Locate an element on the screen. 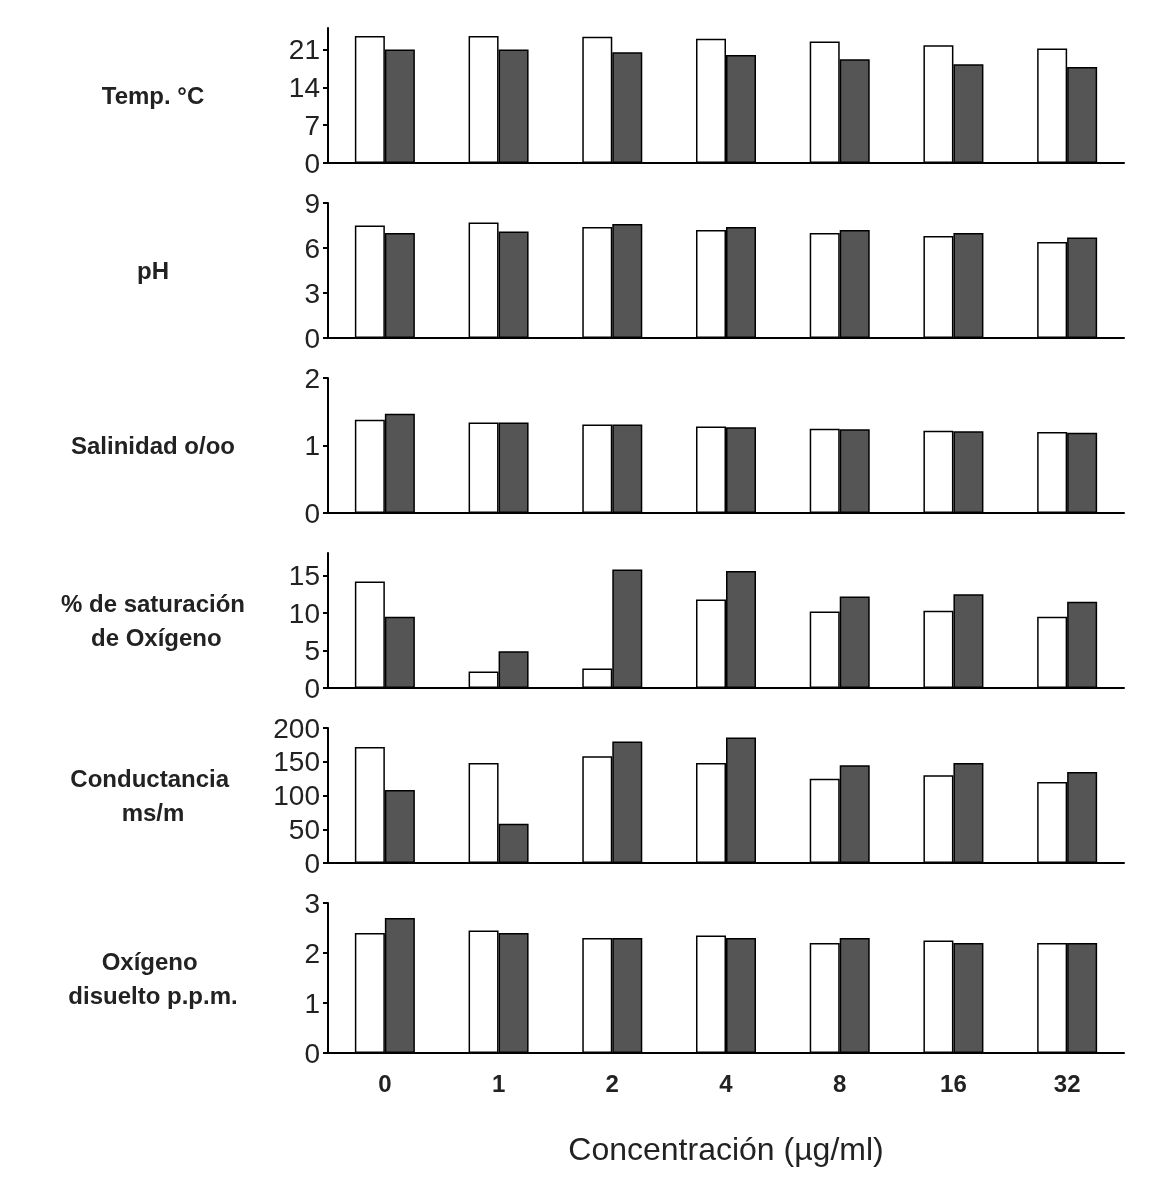  x-tick-label: 4 is located at coordinates (726, 1083).